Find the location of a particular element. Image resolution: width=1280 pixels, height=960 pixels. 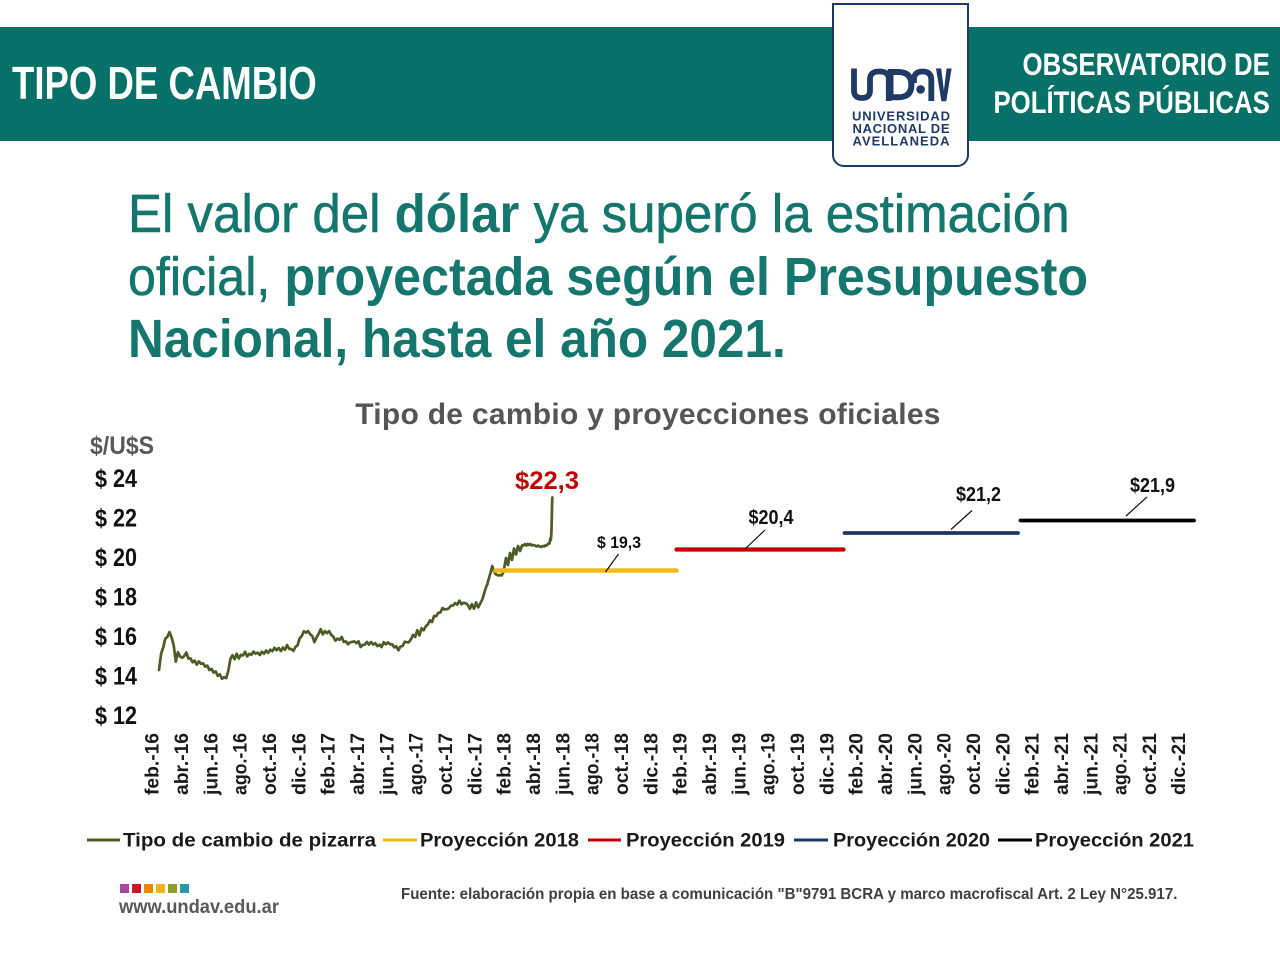

svg-text: Proyección 2021 is located at coordinates (1114, 841).